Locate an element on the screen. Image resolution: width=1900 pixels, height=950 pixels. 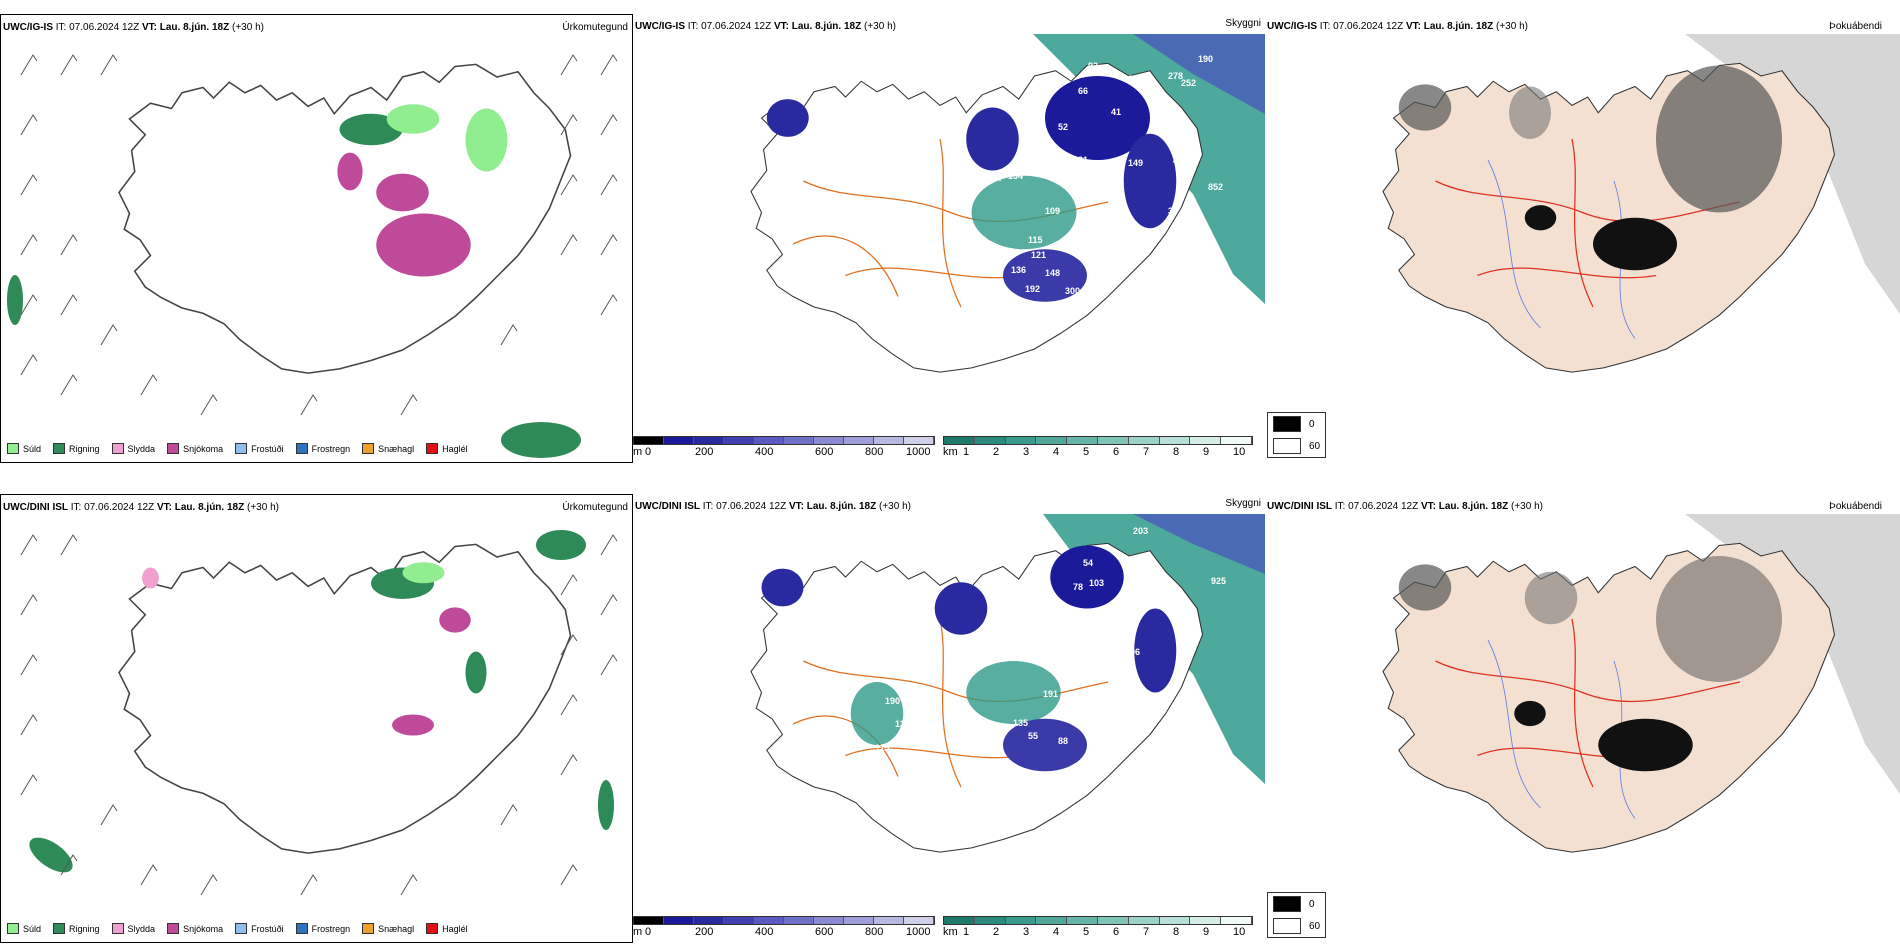
vis-label: 139 is located at coordinates (1100, 198).